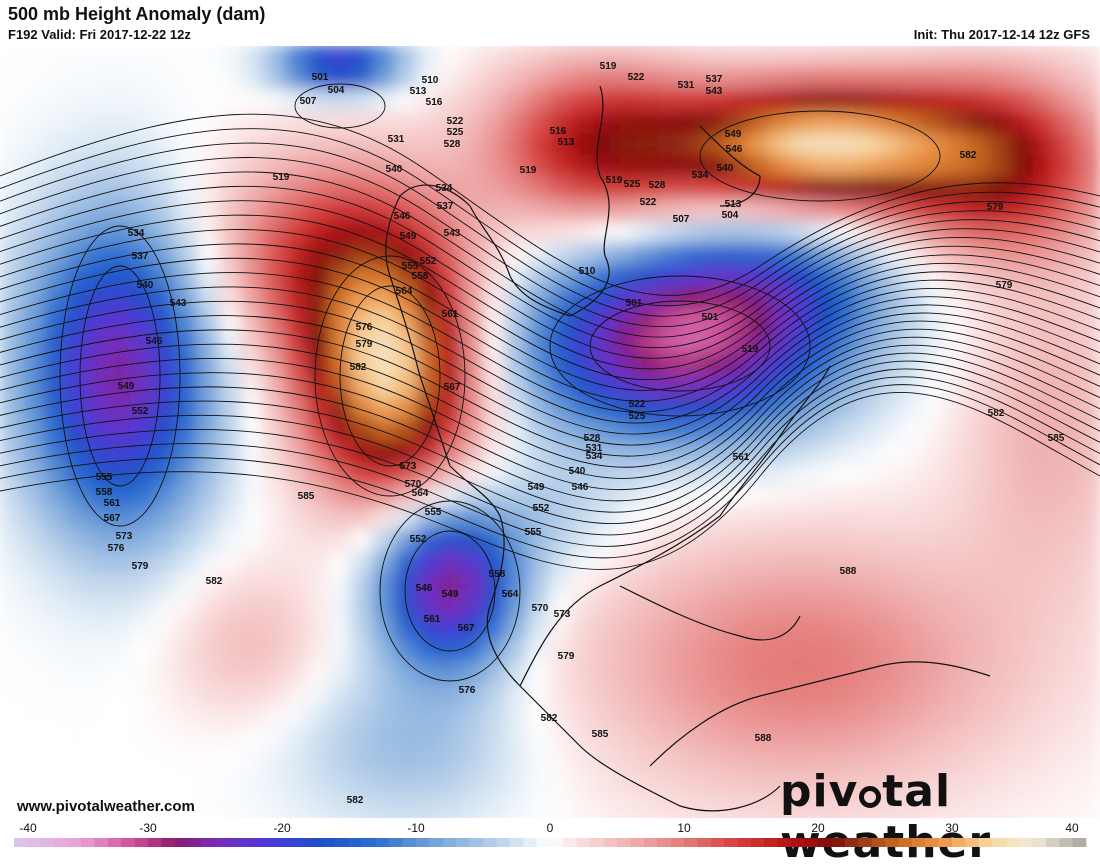 The width and height of the screenshot is (1100, 868). Describe the element at coordinates (452, 144) in the screenshot. I see `contour-label: 528` at that location.